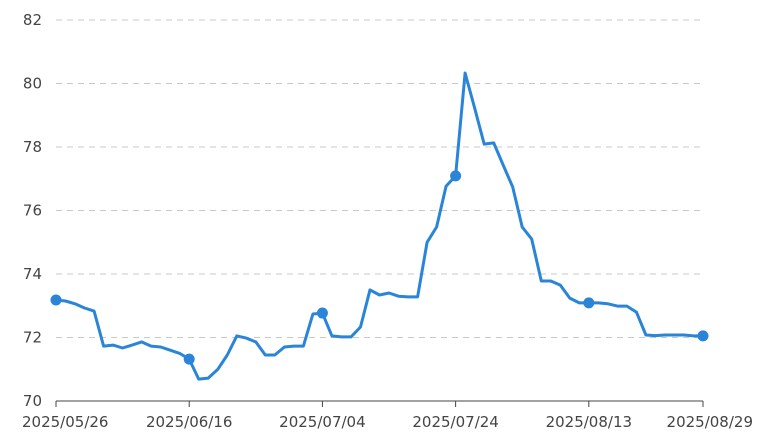 This screenshot has width=771, height=442. What do you see at coordinates (189, 422) in the screenshot?
I see `x-tick-label: 2025/06/16` at bounding box center [189, 422].